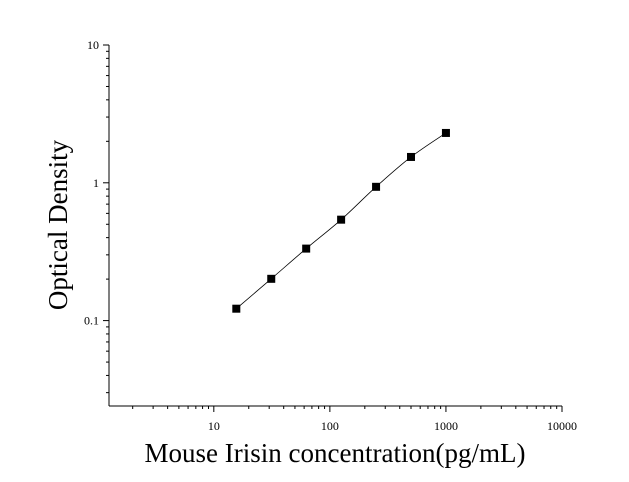 Image resolution: width=629 pixels, height=482 pixels. What do you see at coordinates (96, 183) in the screenshot?
I see `y-tick-label: 1` at bounding box center [96, 183].